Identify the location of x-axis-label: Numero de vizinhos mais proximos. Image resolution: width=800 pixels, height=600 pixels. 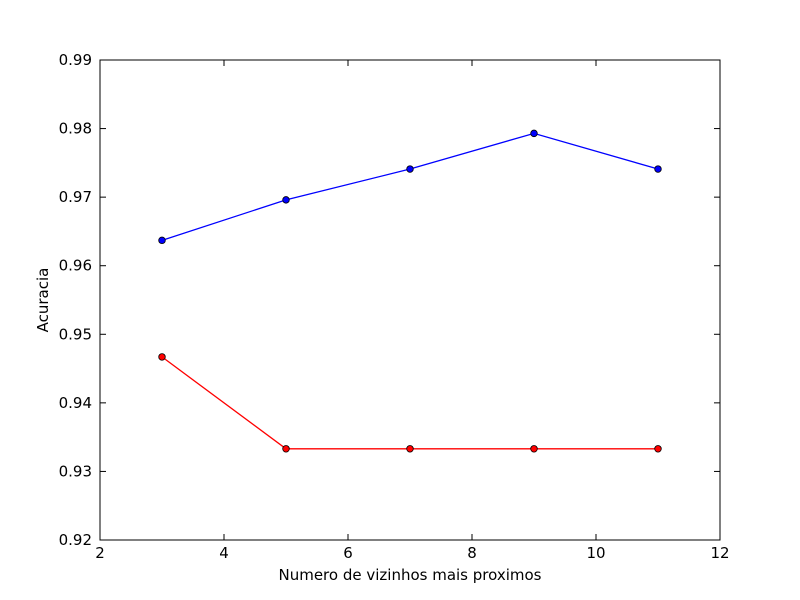
(409, 575).